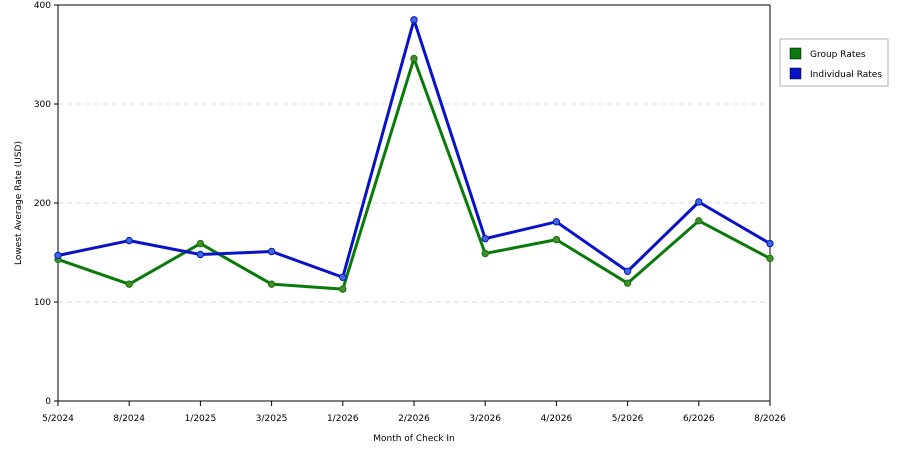  I want to click on y-tick-label-400: 400, so click(42, 6).